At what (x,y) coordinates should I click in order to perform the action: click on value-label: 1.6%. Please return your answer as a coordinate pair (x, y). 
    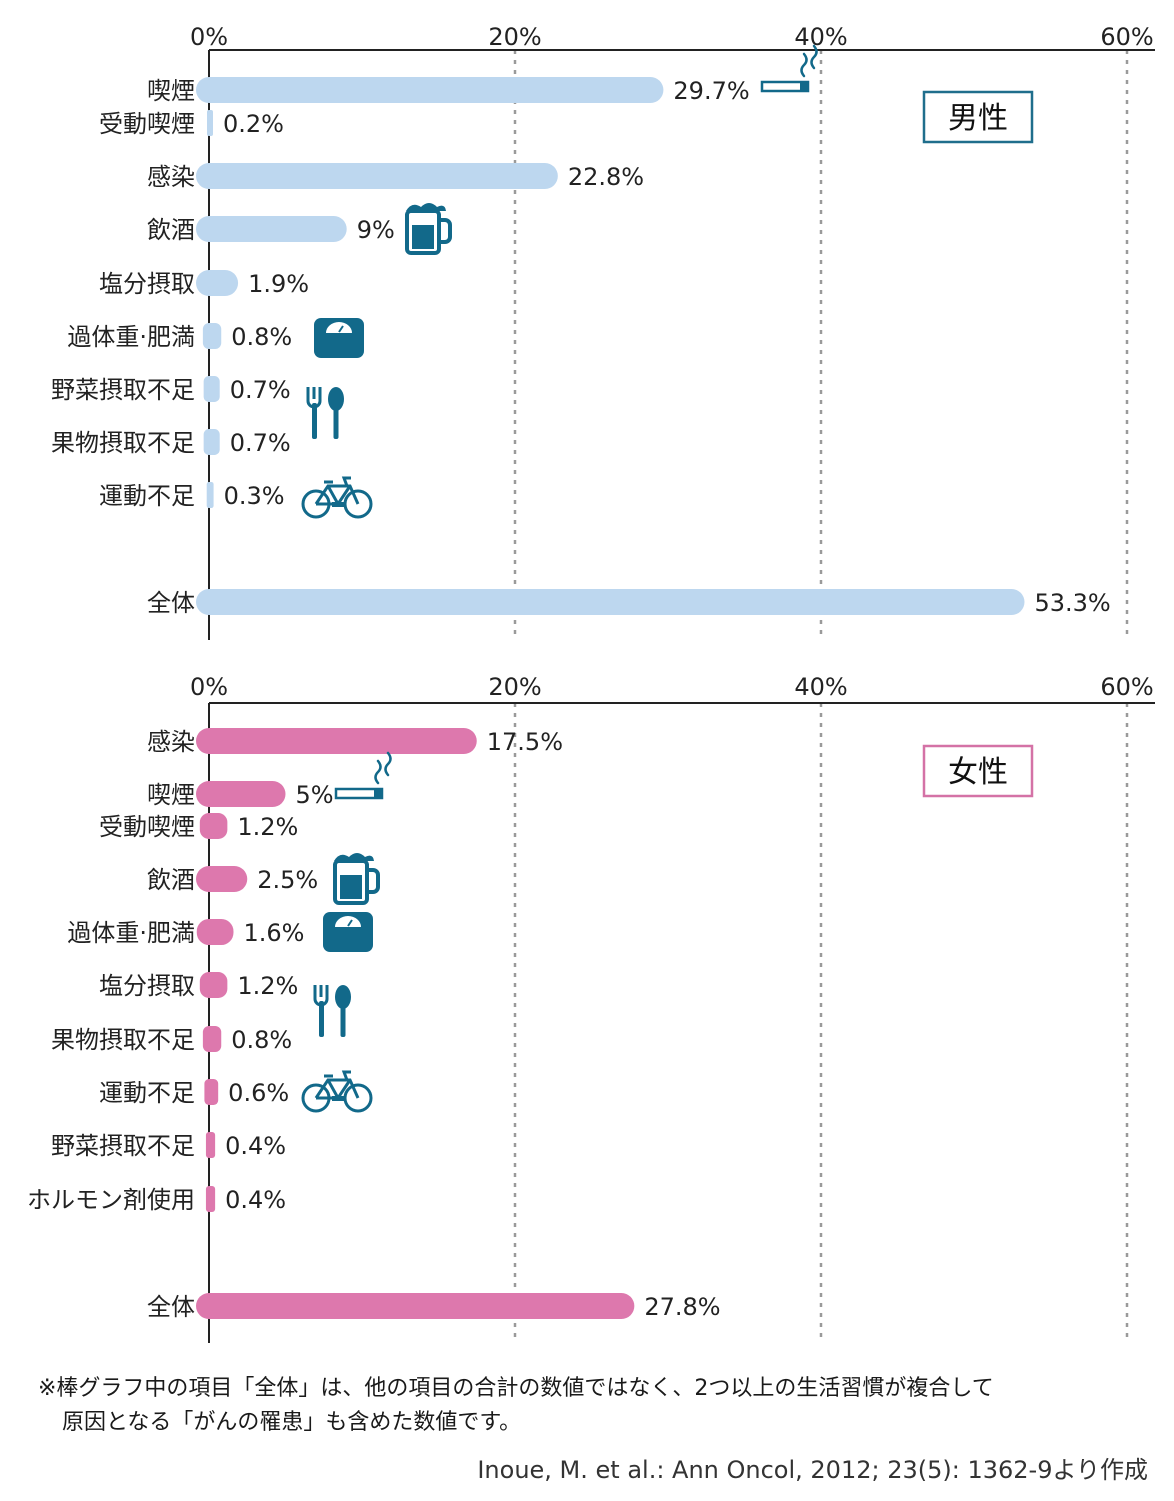
    Looking at the image, I should click on (273, 933).